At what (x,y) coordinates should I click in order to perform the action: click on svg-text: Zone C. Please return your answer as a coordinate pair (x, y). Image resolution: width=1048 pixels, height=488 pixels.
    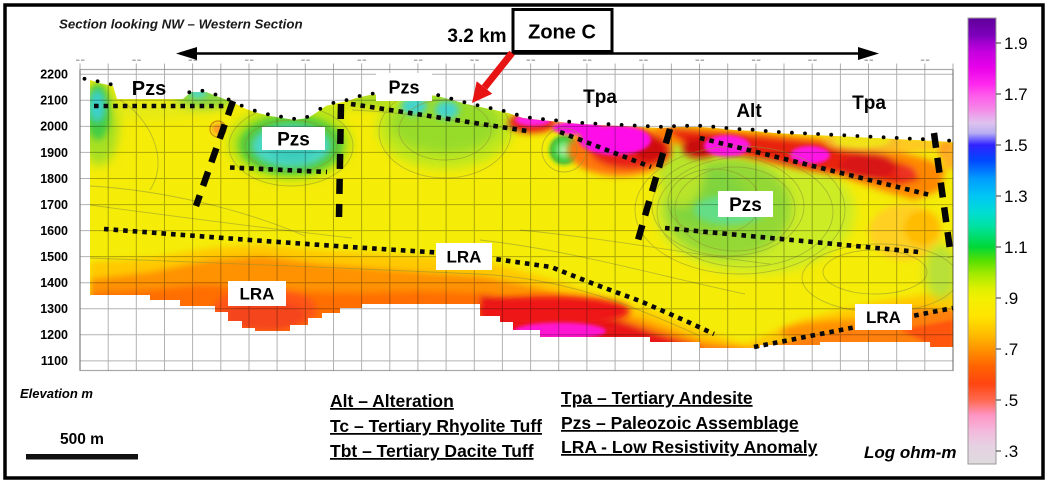
    Looking at the image, I should click on (562, 33).